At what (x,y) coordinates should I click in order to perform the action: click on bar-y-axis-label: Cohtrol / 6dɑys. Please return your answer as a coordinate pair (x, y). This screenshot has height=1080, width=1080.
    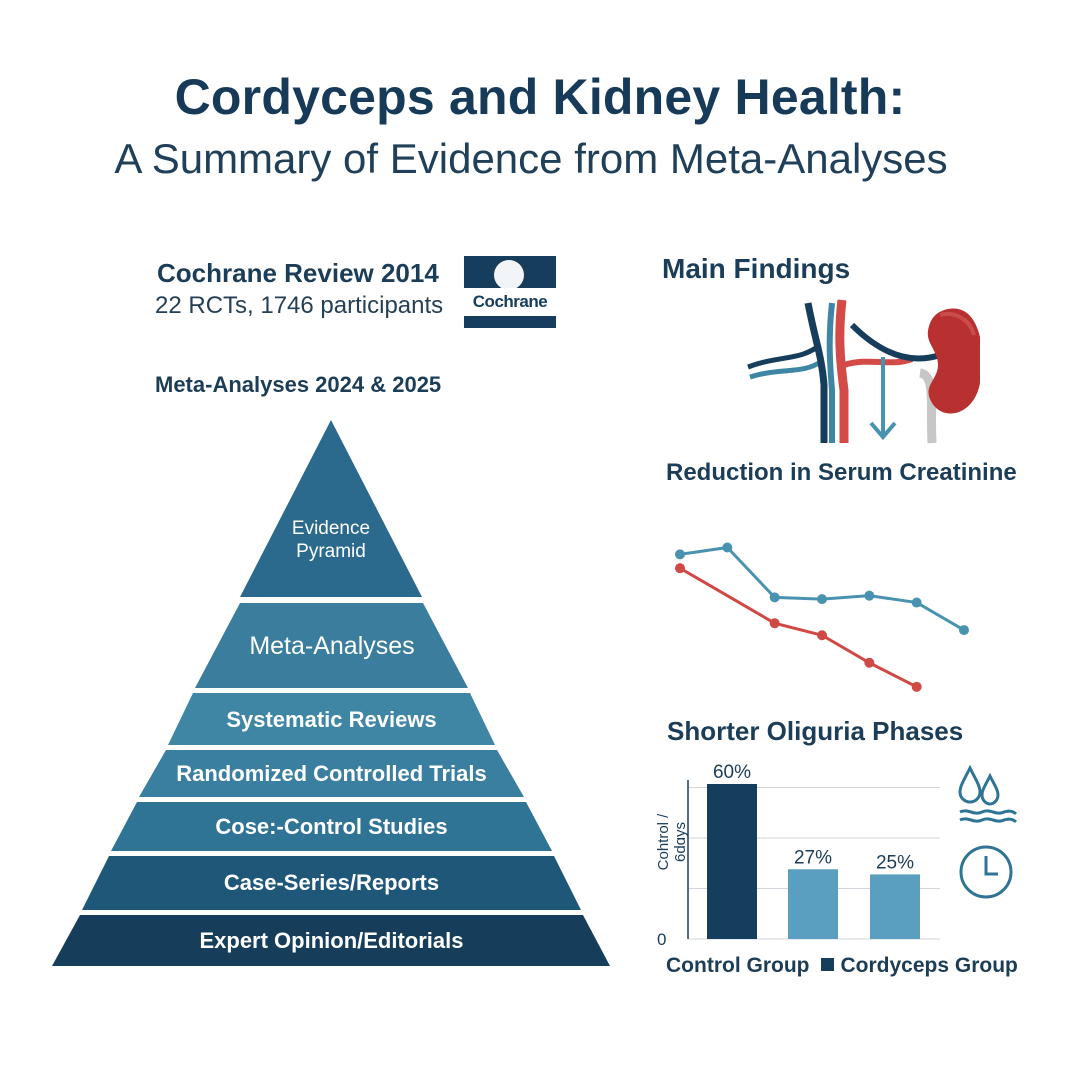
    Looking at the image, I should click on (672, 842).